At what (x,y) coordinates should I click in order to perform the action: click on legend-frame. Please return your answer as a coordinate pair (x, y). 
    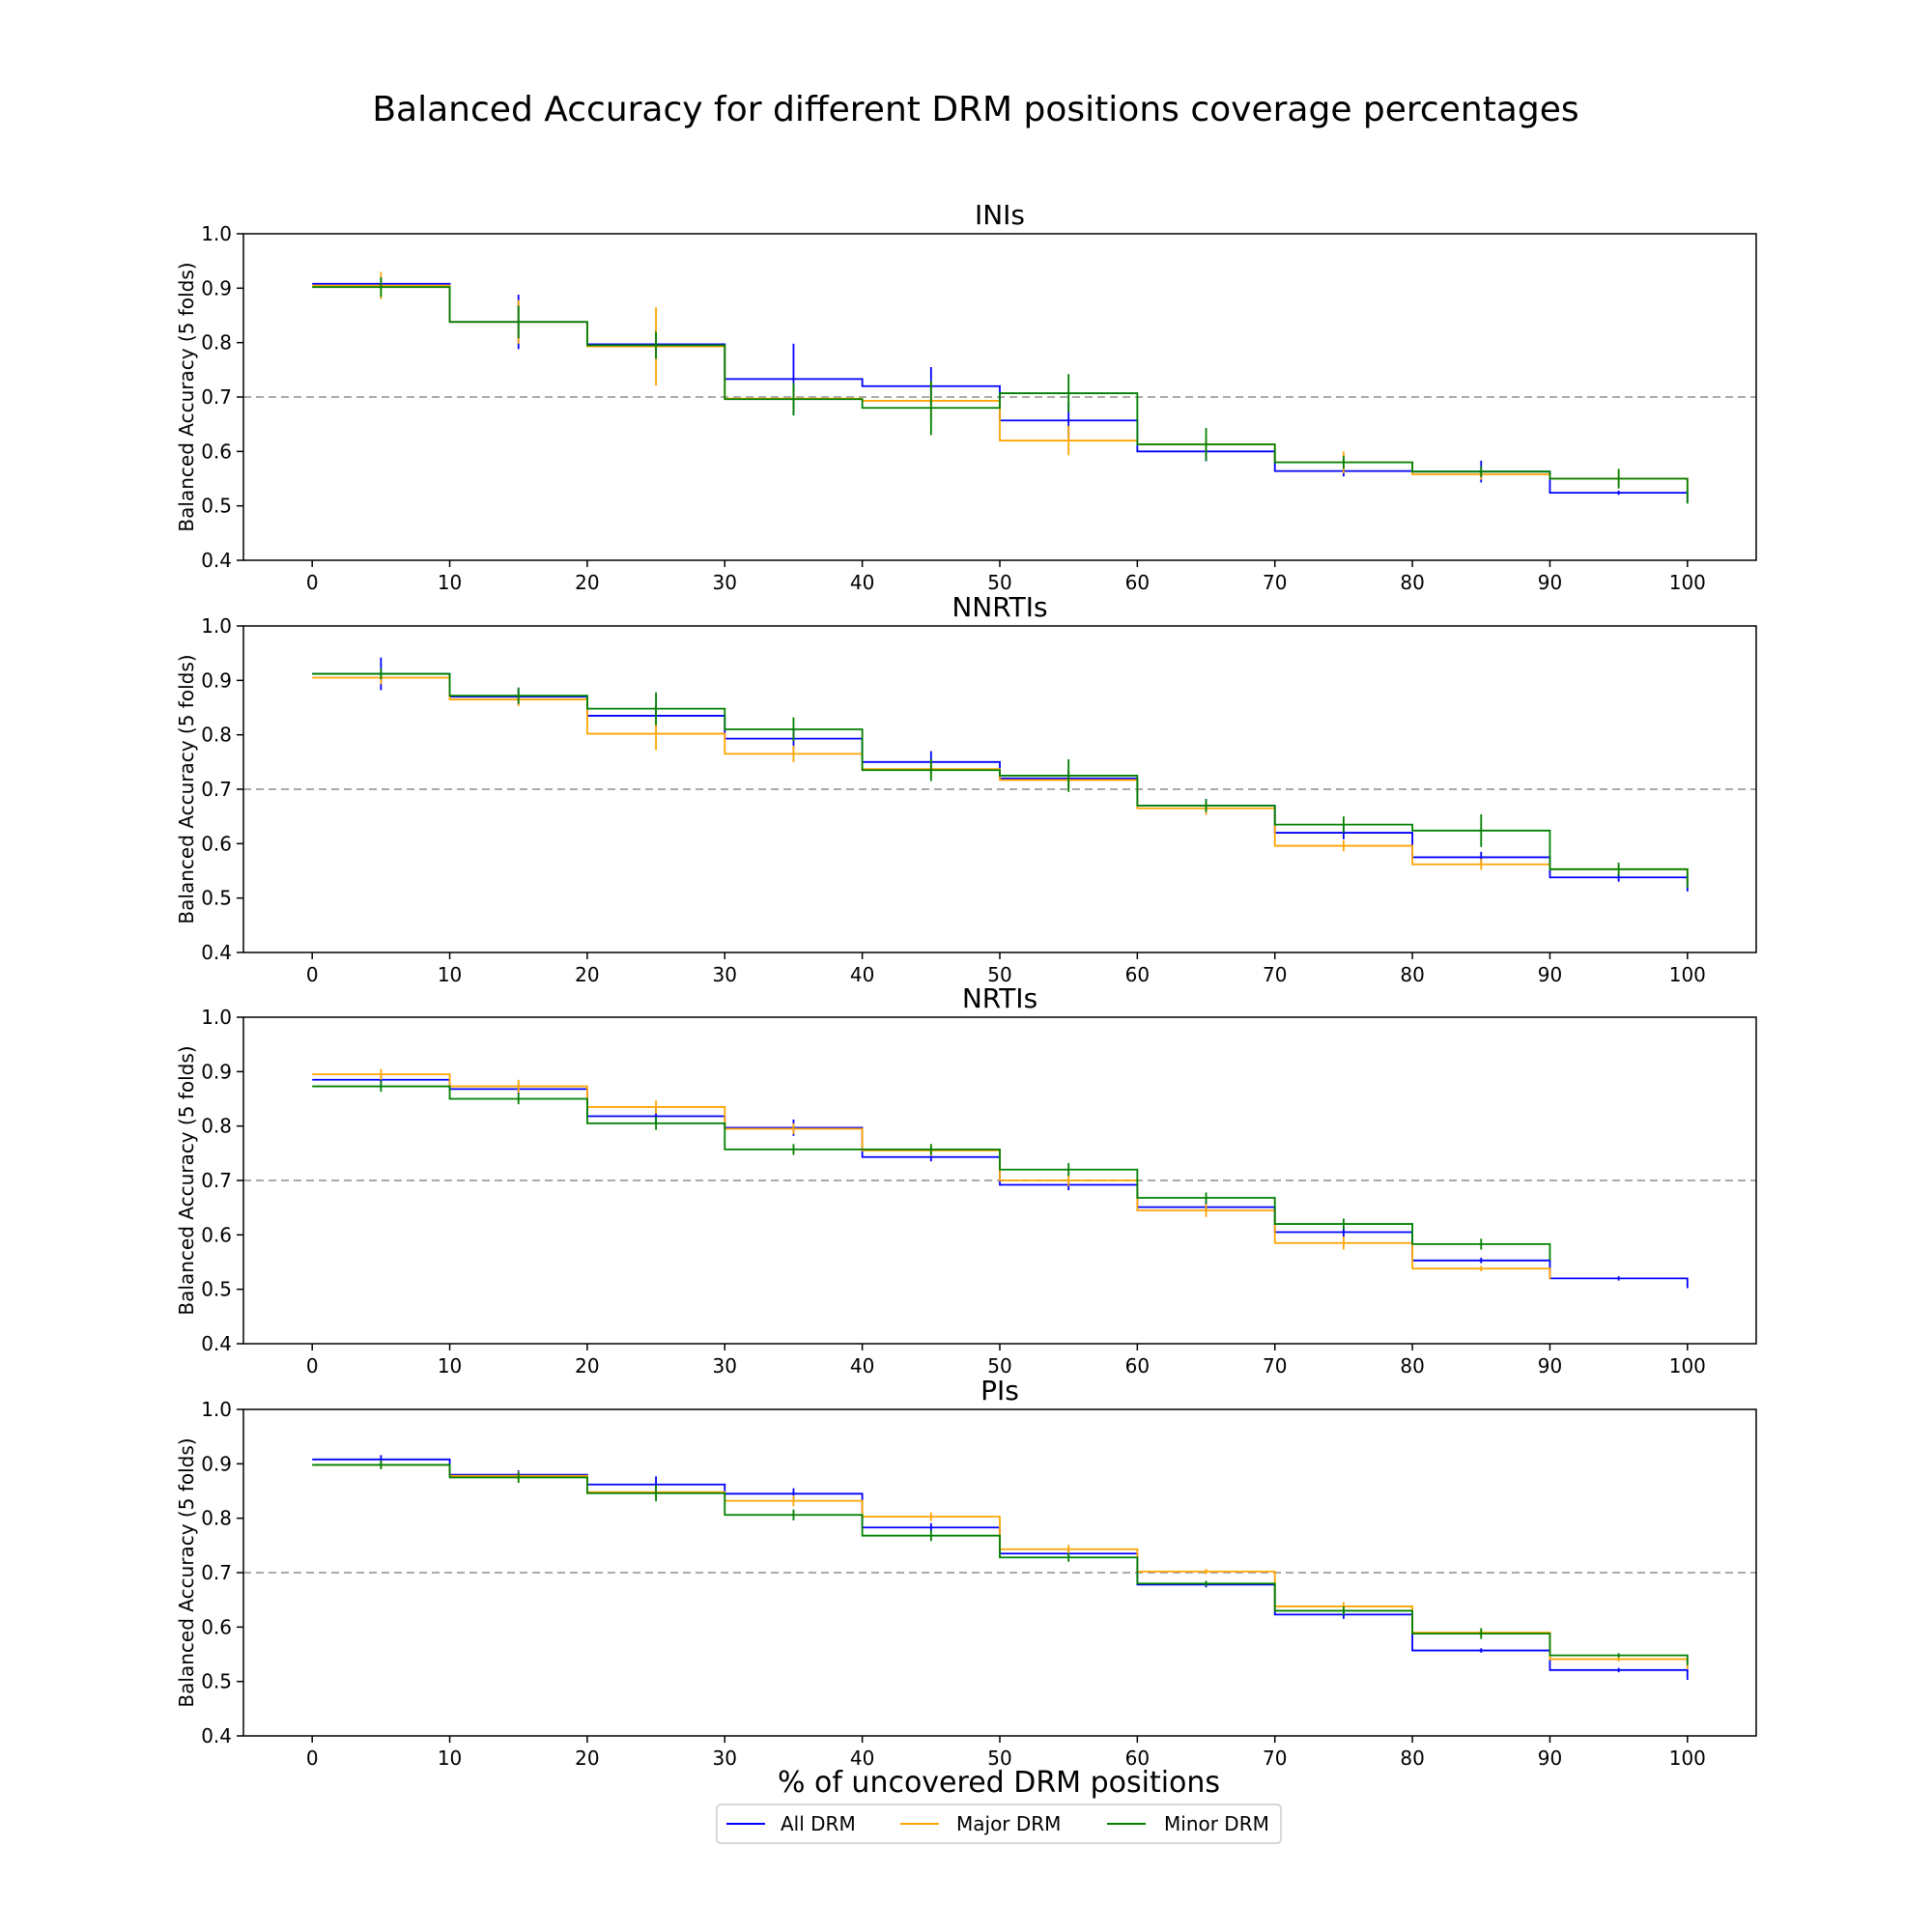
    Looking at the image, I should click on (999, 1824).